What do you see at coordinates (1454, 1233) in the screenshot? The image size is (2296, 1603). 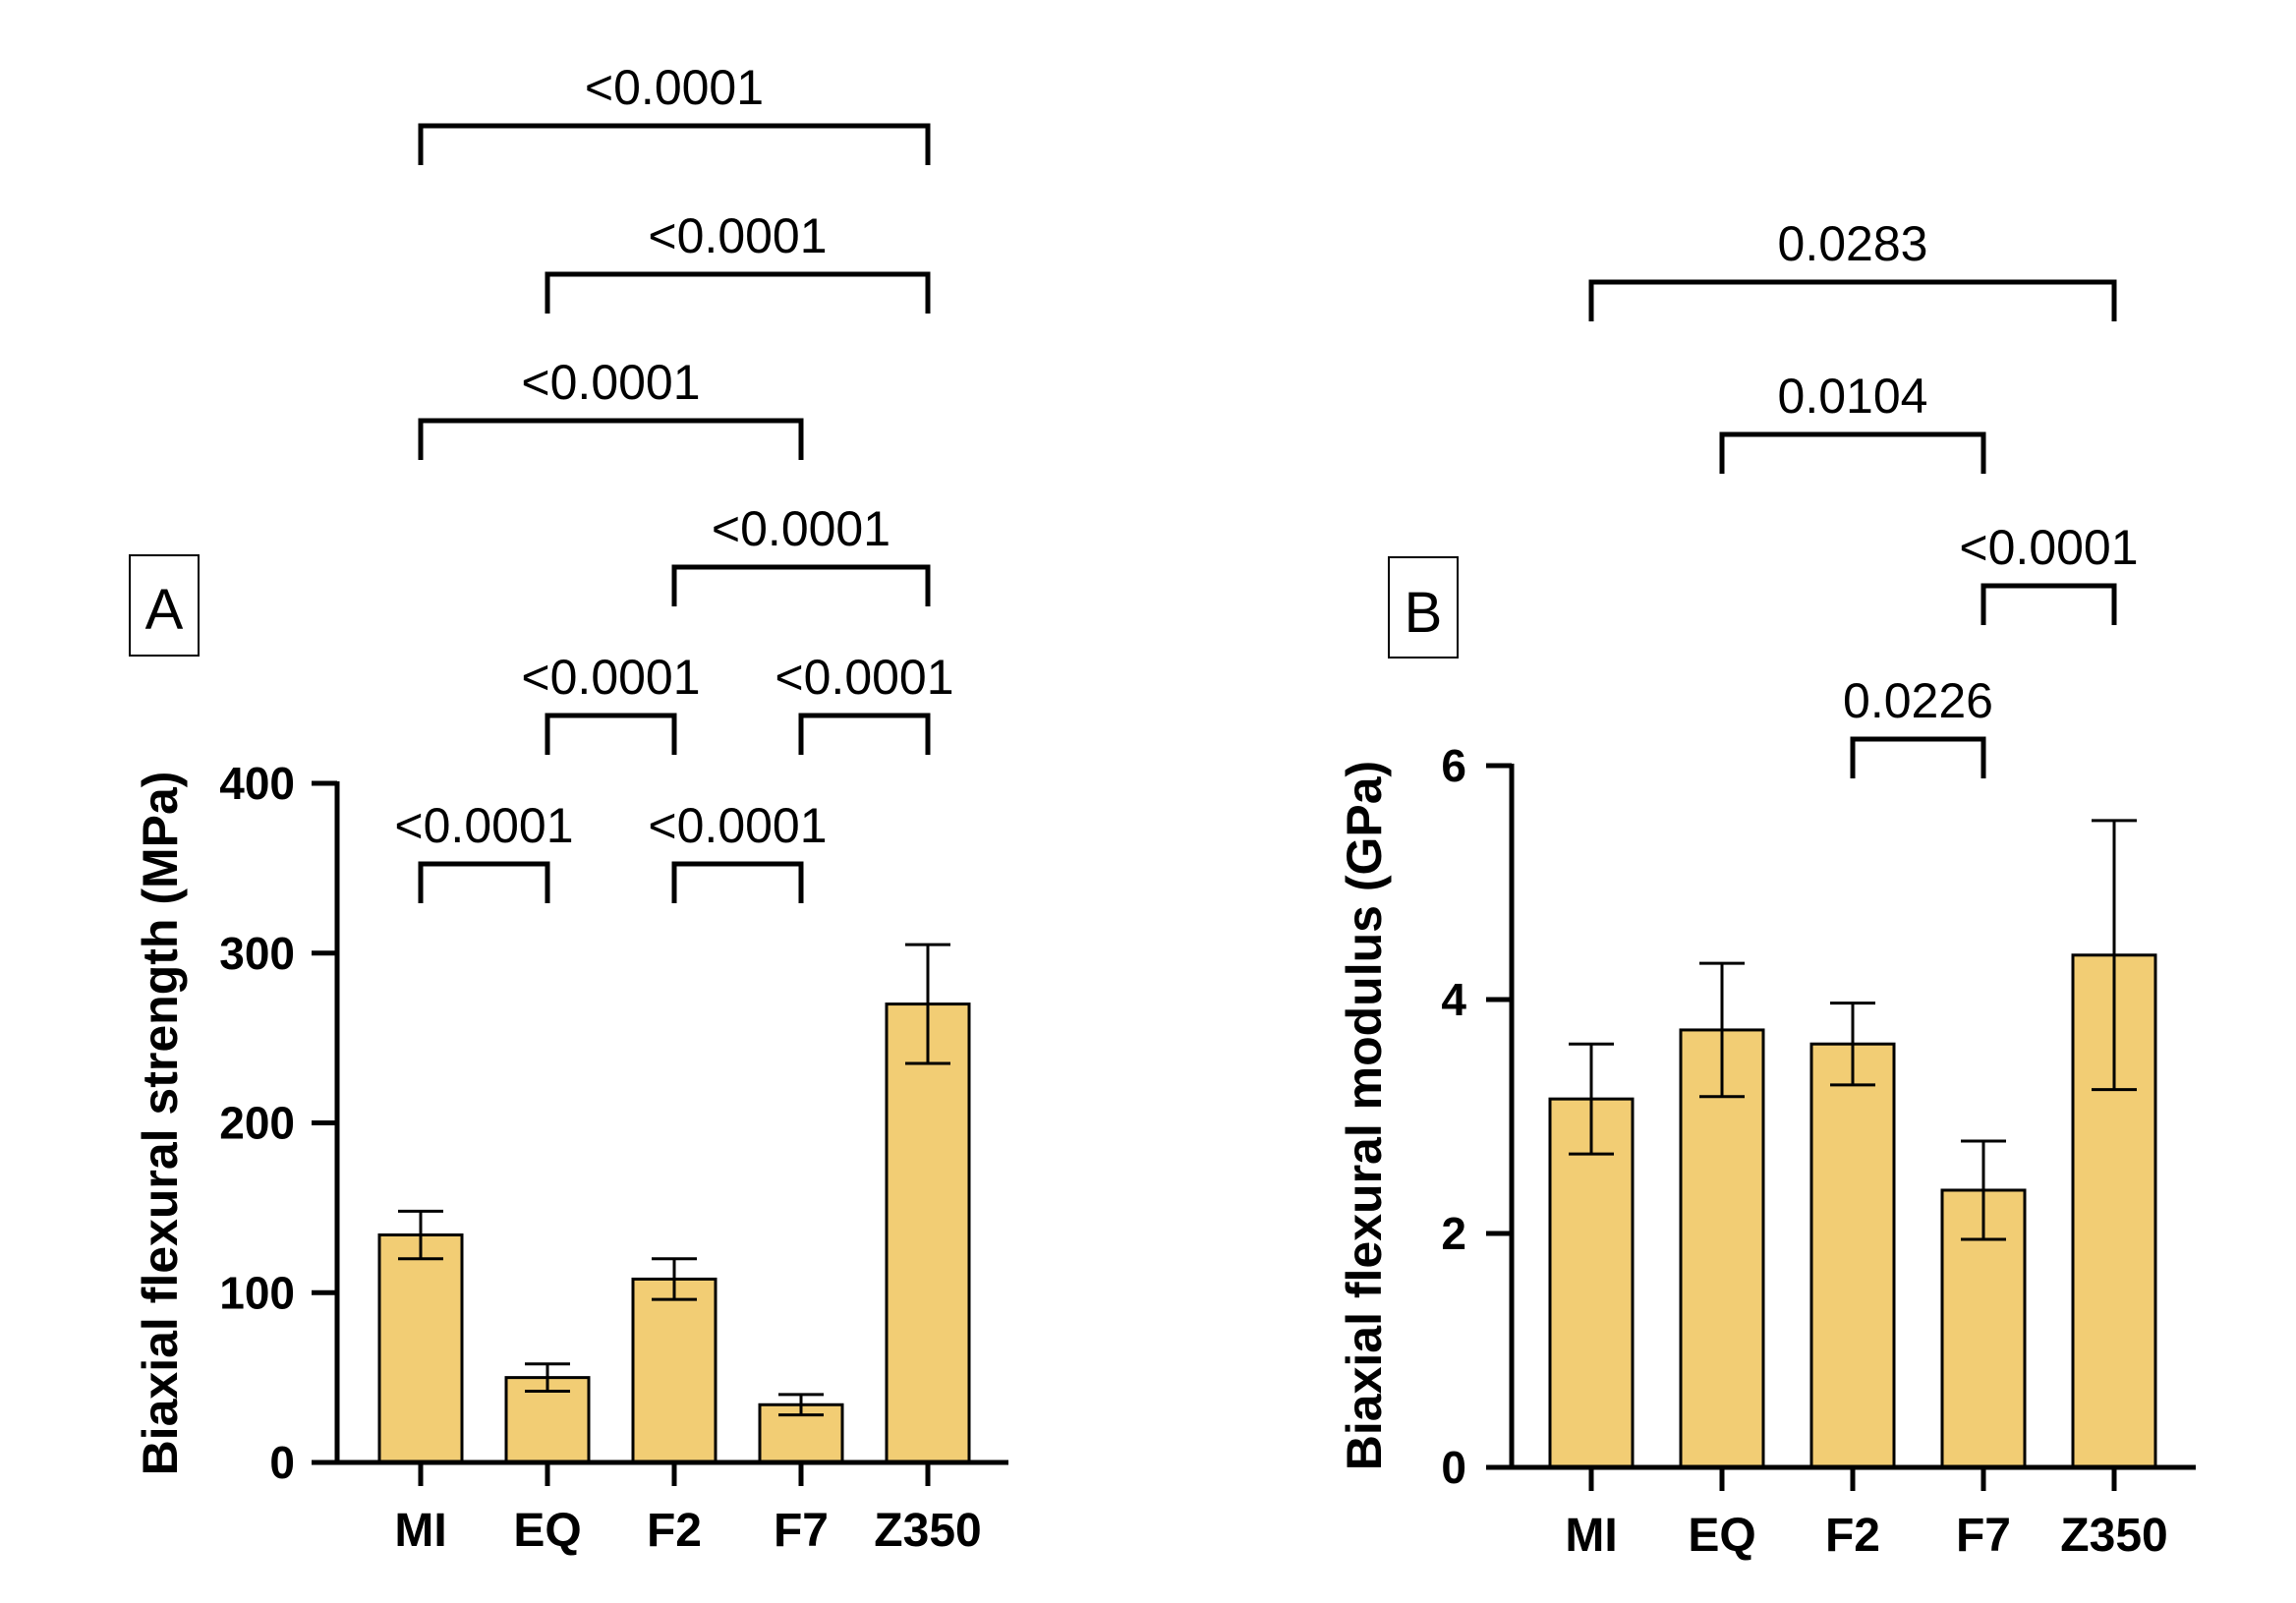 I see `y-tick-label: 2` at bounding box center [1454, 1233].